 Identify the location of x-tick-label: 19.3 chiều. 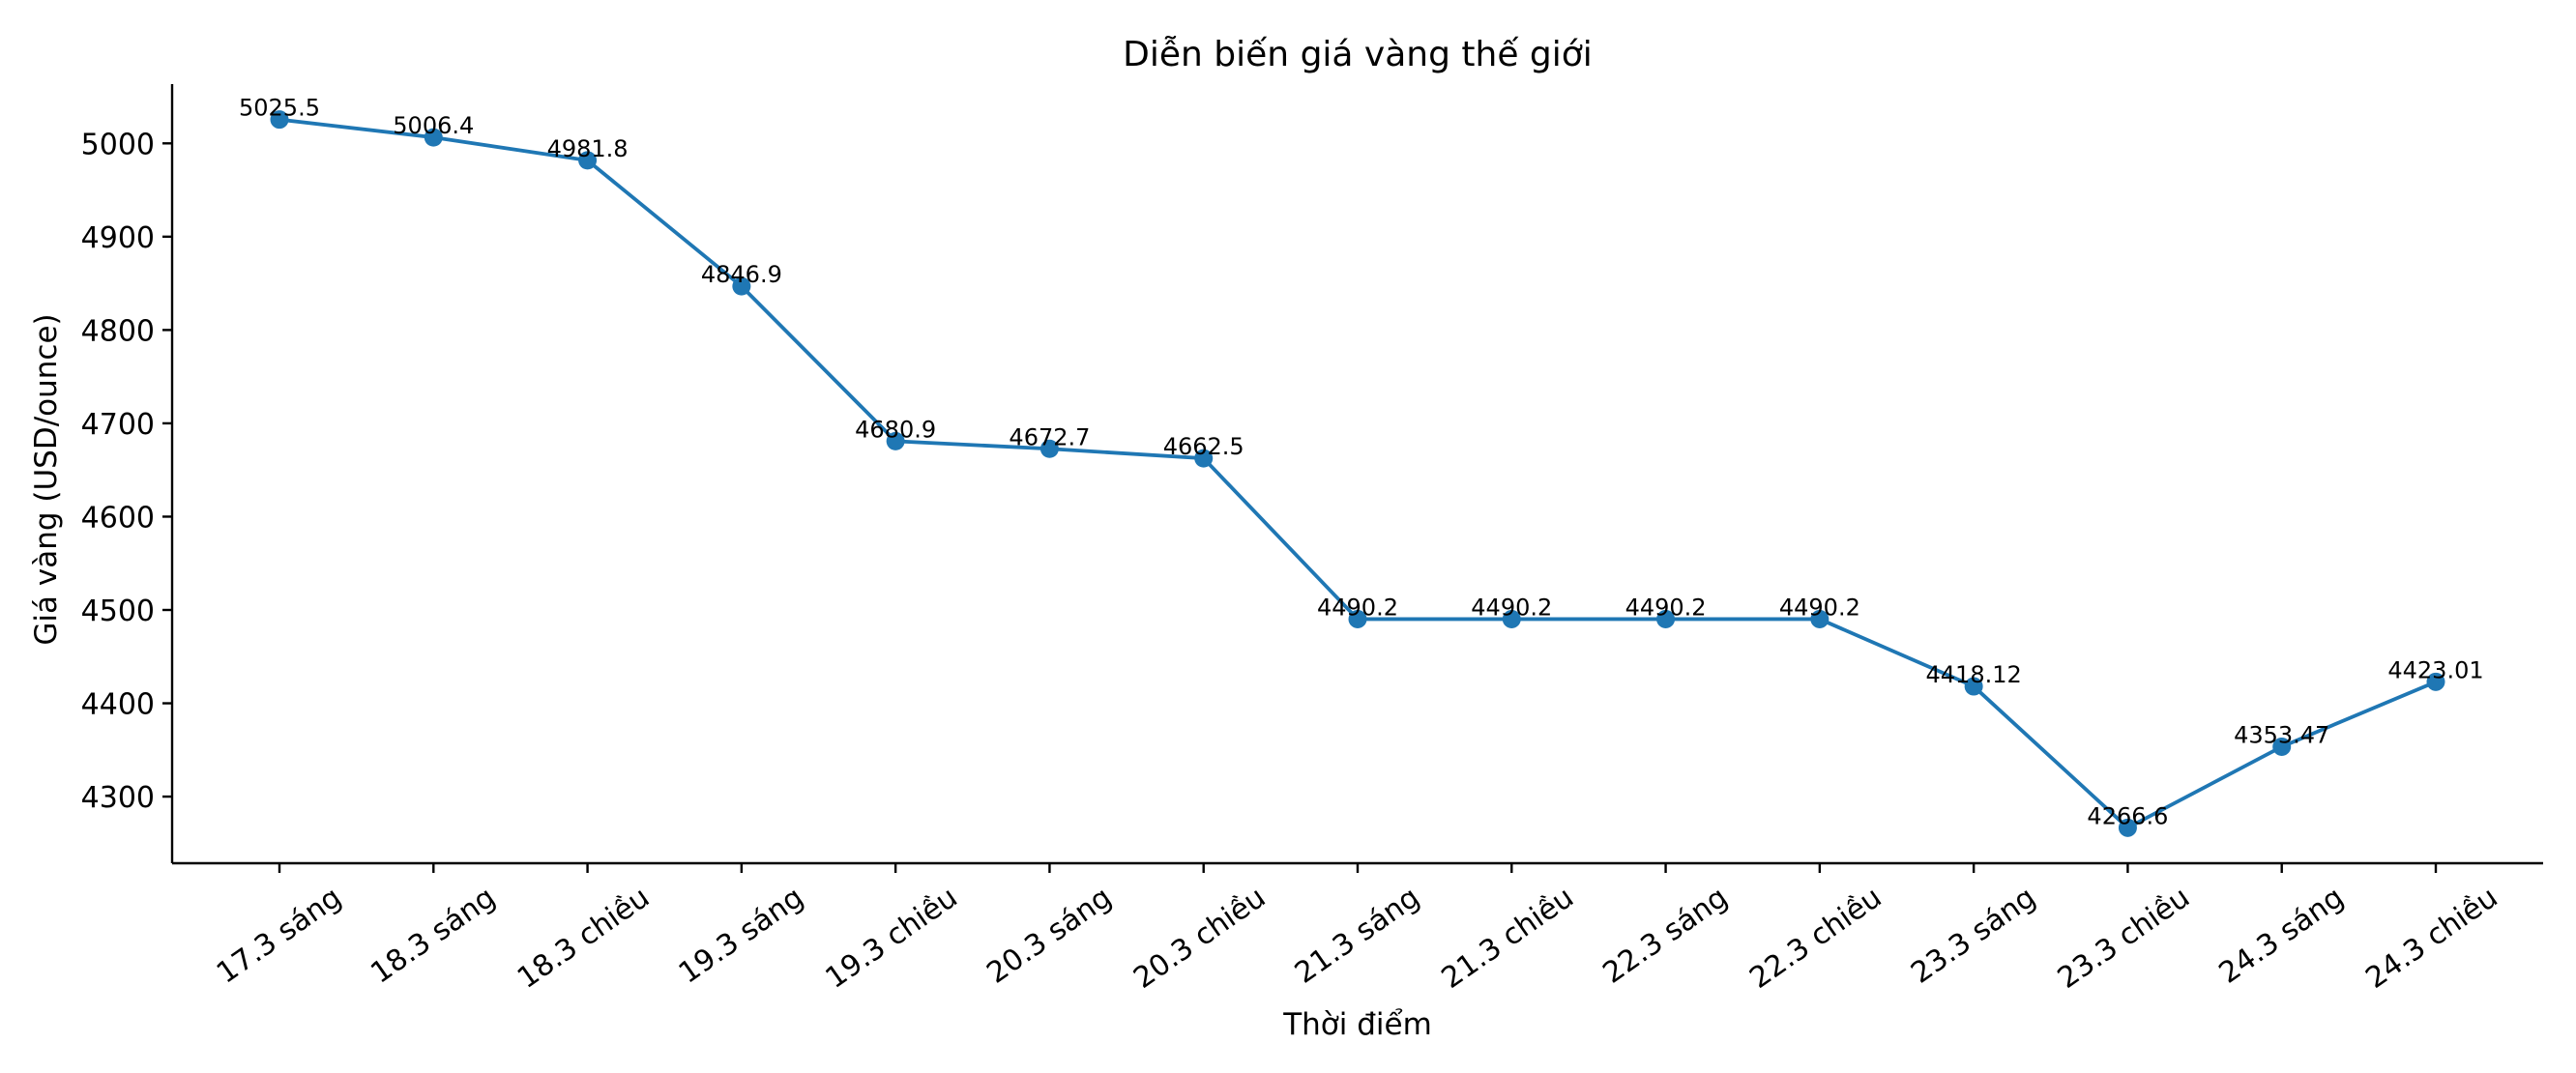
(892, 939).